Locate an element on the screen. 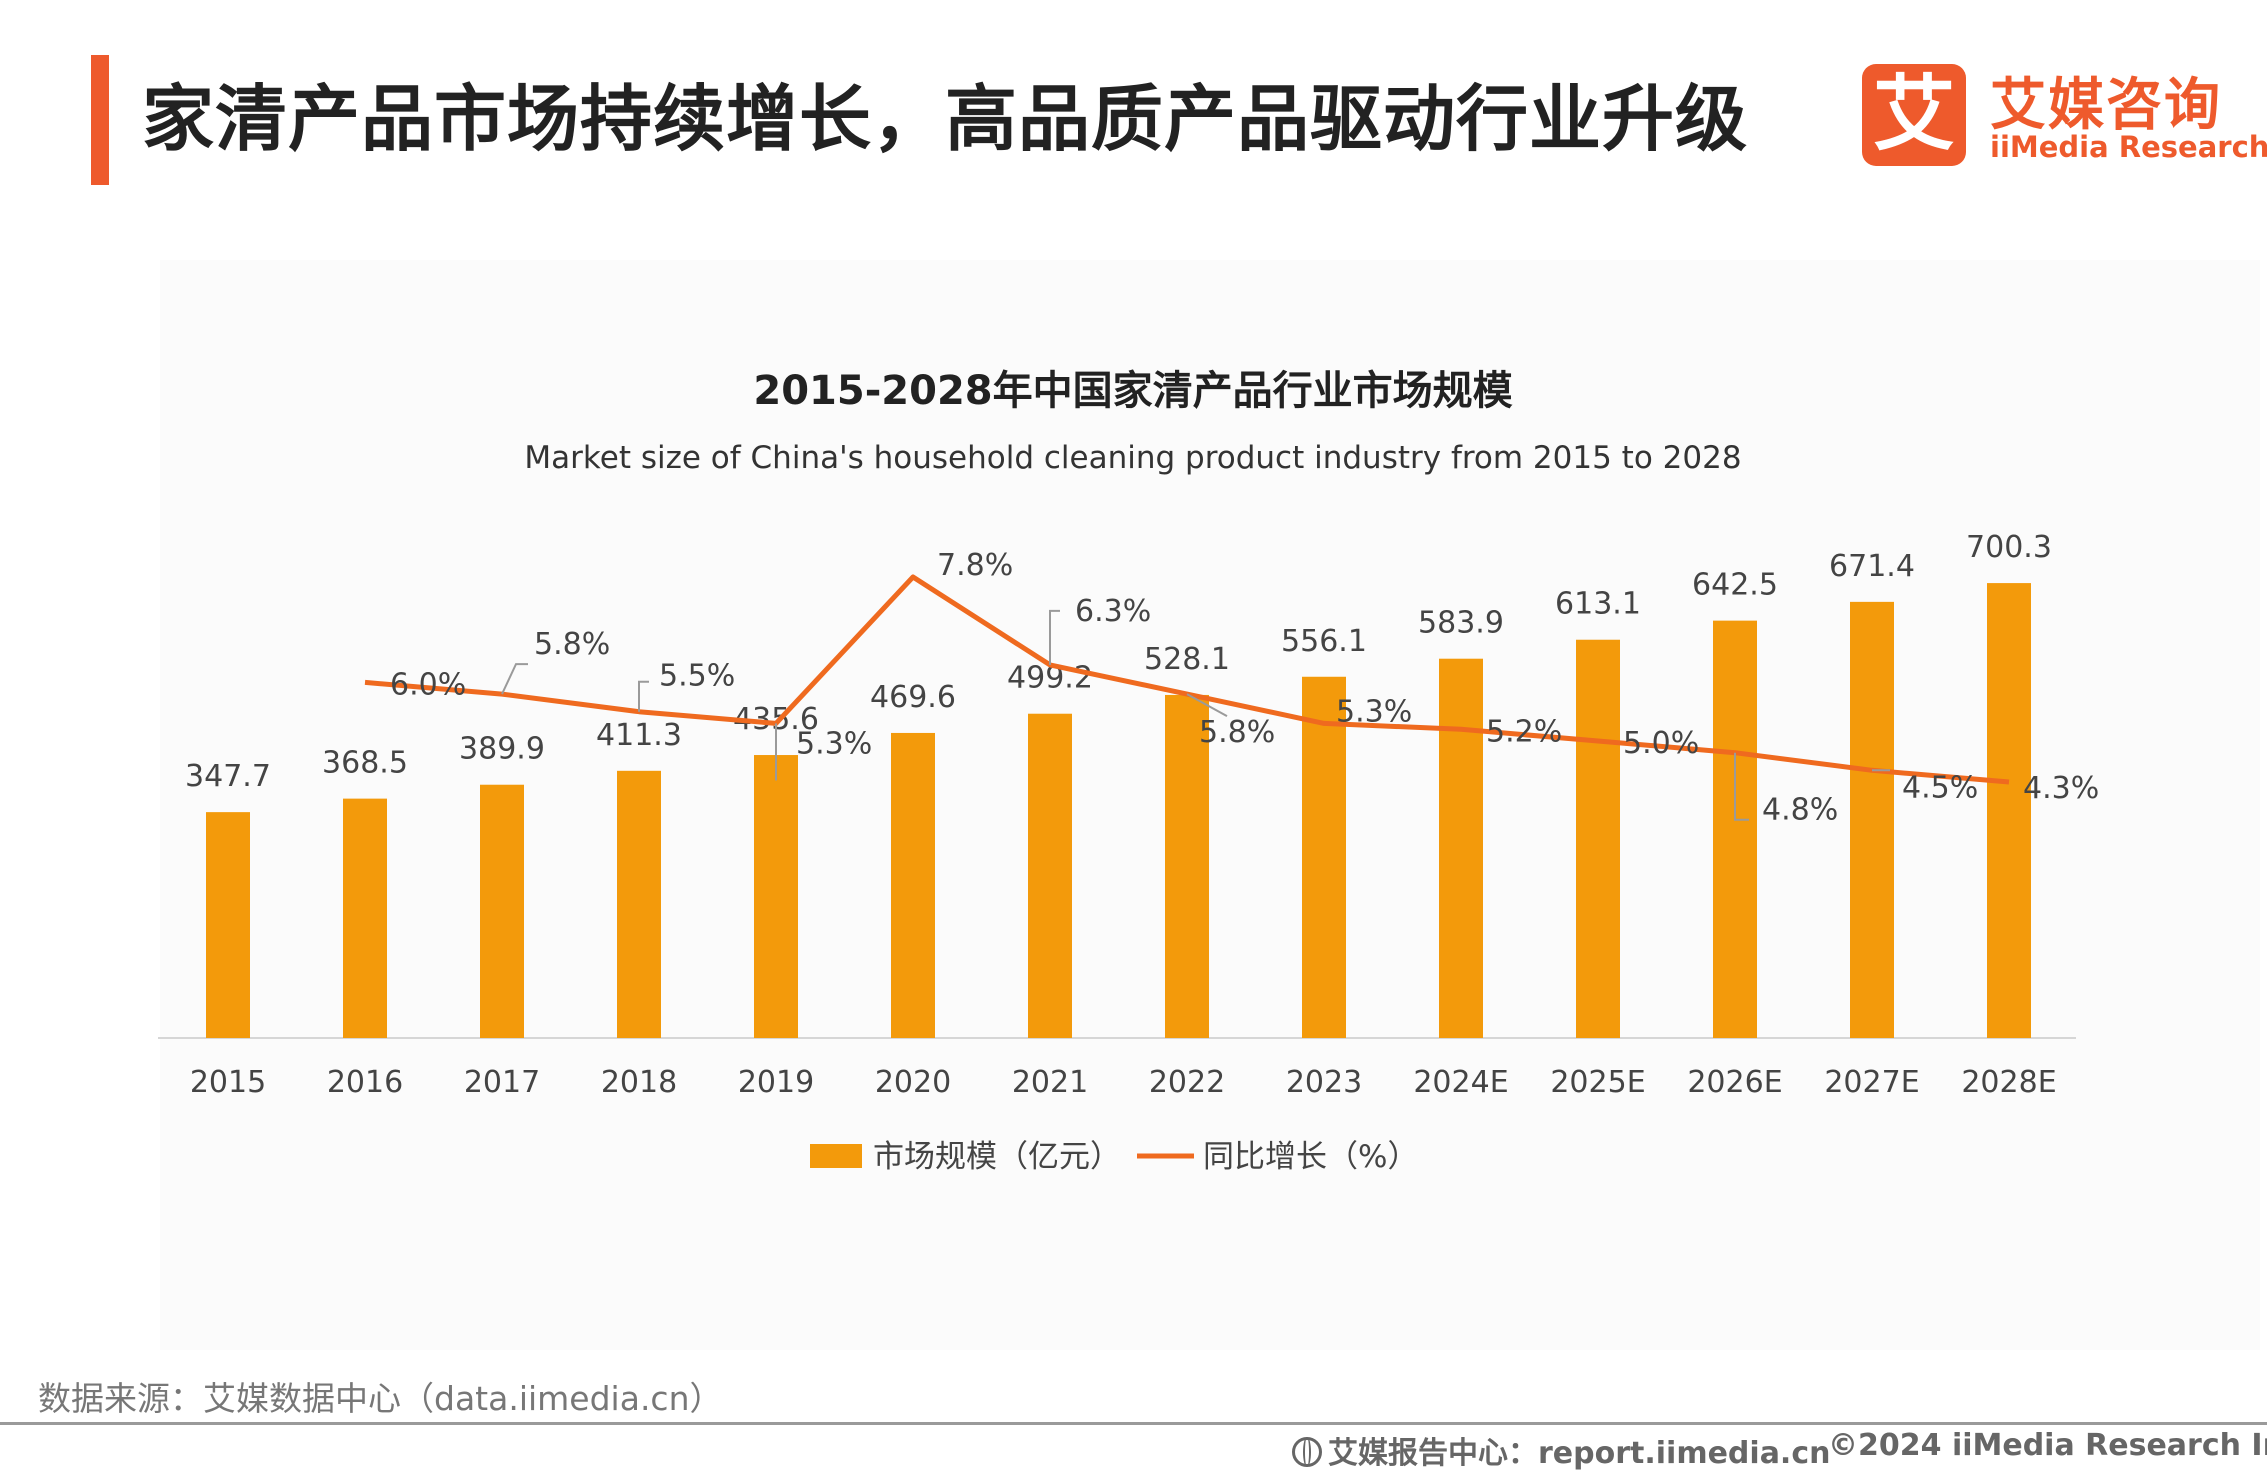  growth-value-label: 4.3% is located at coordinates (2061, 788).